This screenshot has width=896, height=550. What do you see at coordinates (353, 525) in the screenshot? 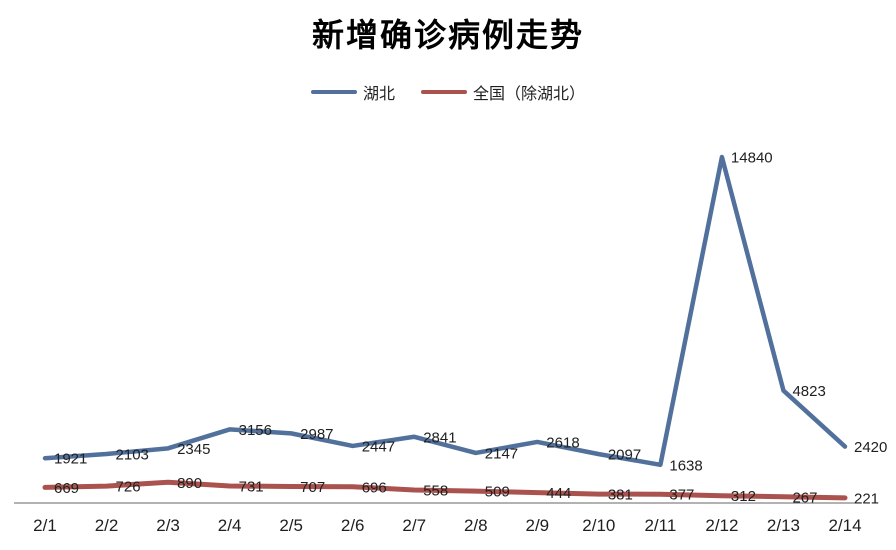
I see `x-tick-label: 2/6` at bounding box center [353, 525].